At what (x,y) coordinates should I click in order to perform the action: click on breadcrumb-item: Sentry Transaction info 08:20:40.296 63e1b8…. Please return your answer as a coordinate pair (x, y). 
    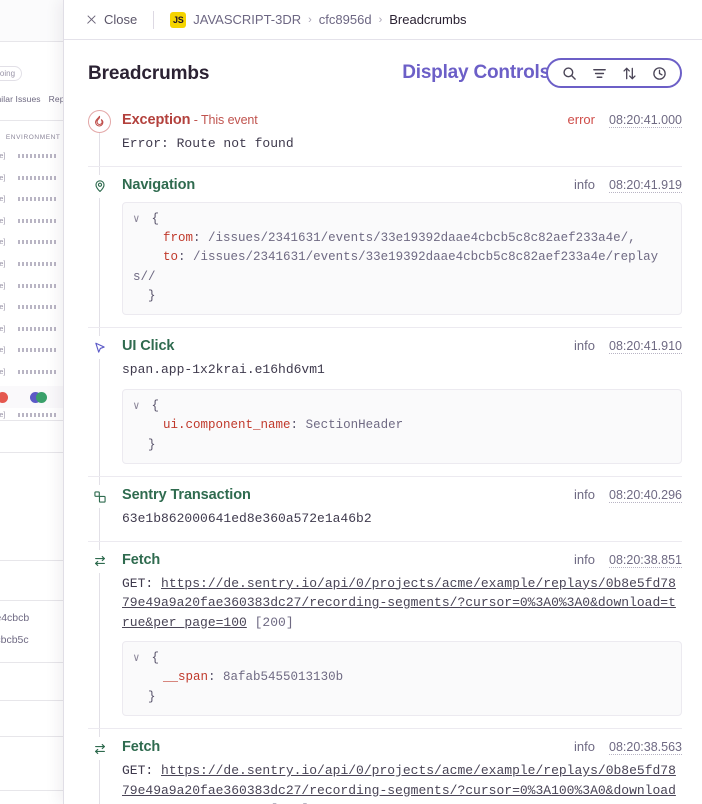
    Looking at the image, I should click on (385, 509).